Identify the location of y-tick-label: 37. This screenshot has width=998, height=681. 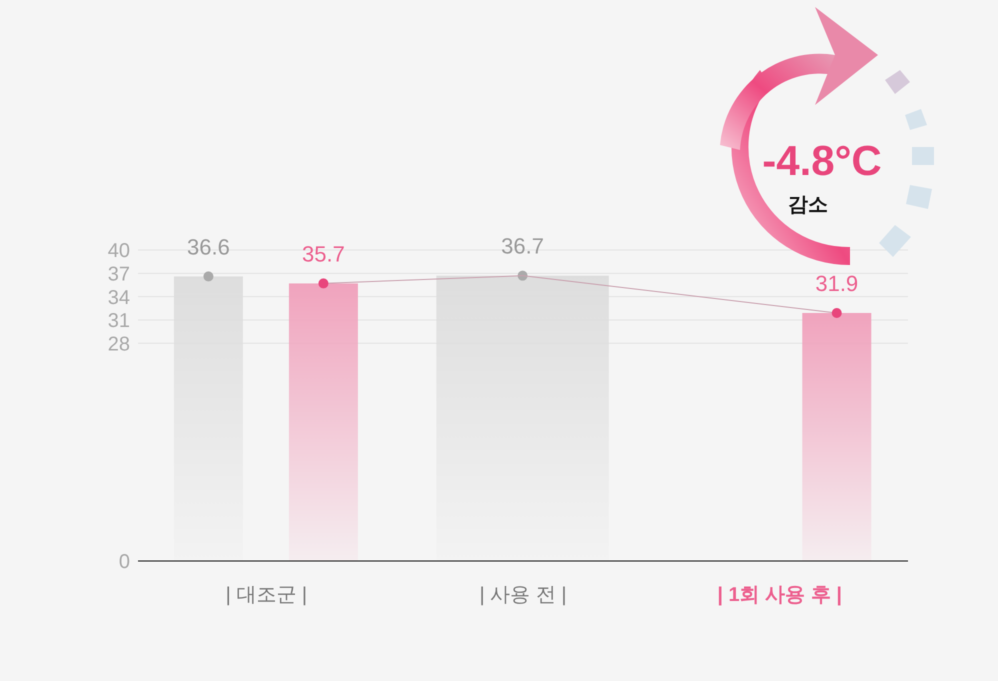
(119, 274).